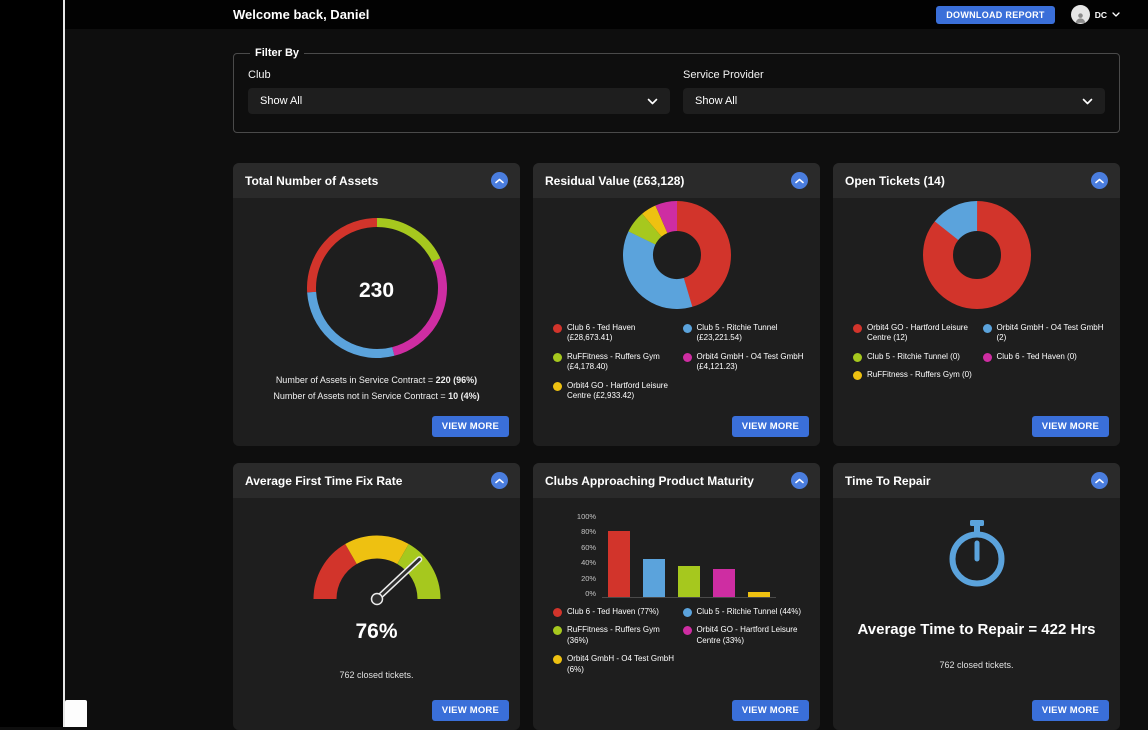 The height and width of the screenshot is (730, 1148). What do you see at coordinates (588, 547) in the screenshot?
I see `y-axis-tick: 60%` at bounding box center [588, 547].